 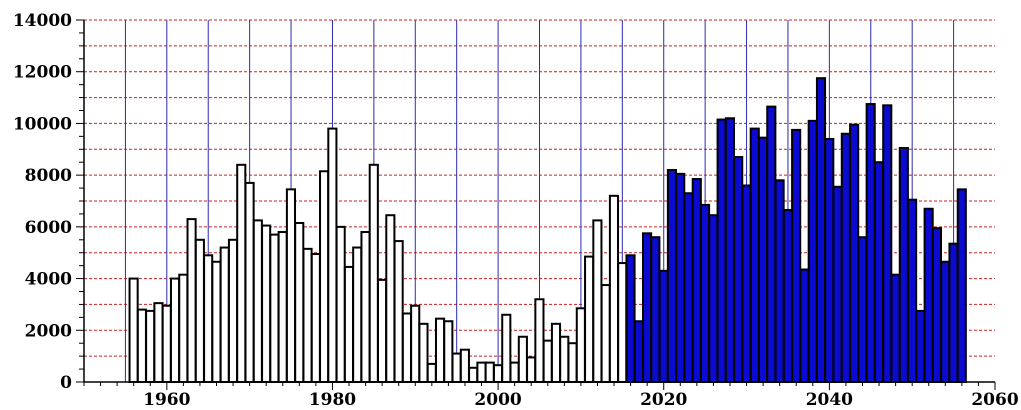 What do you see at coordinates (531, 370) in the screenshot?
I see `bar-2004` at bounding box center [531, 370].